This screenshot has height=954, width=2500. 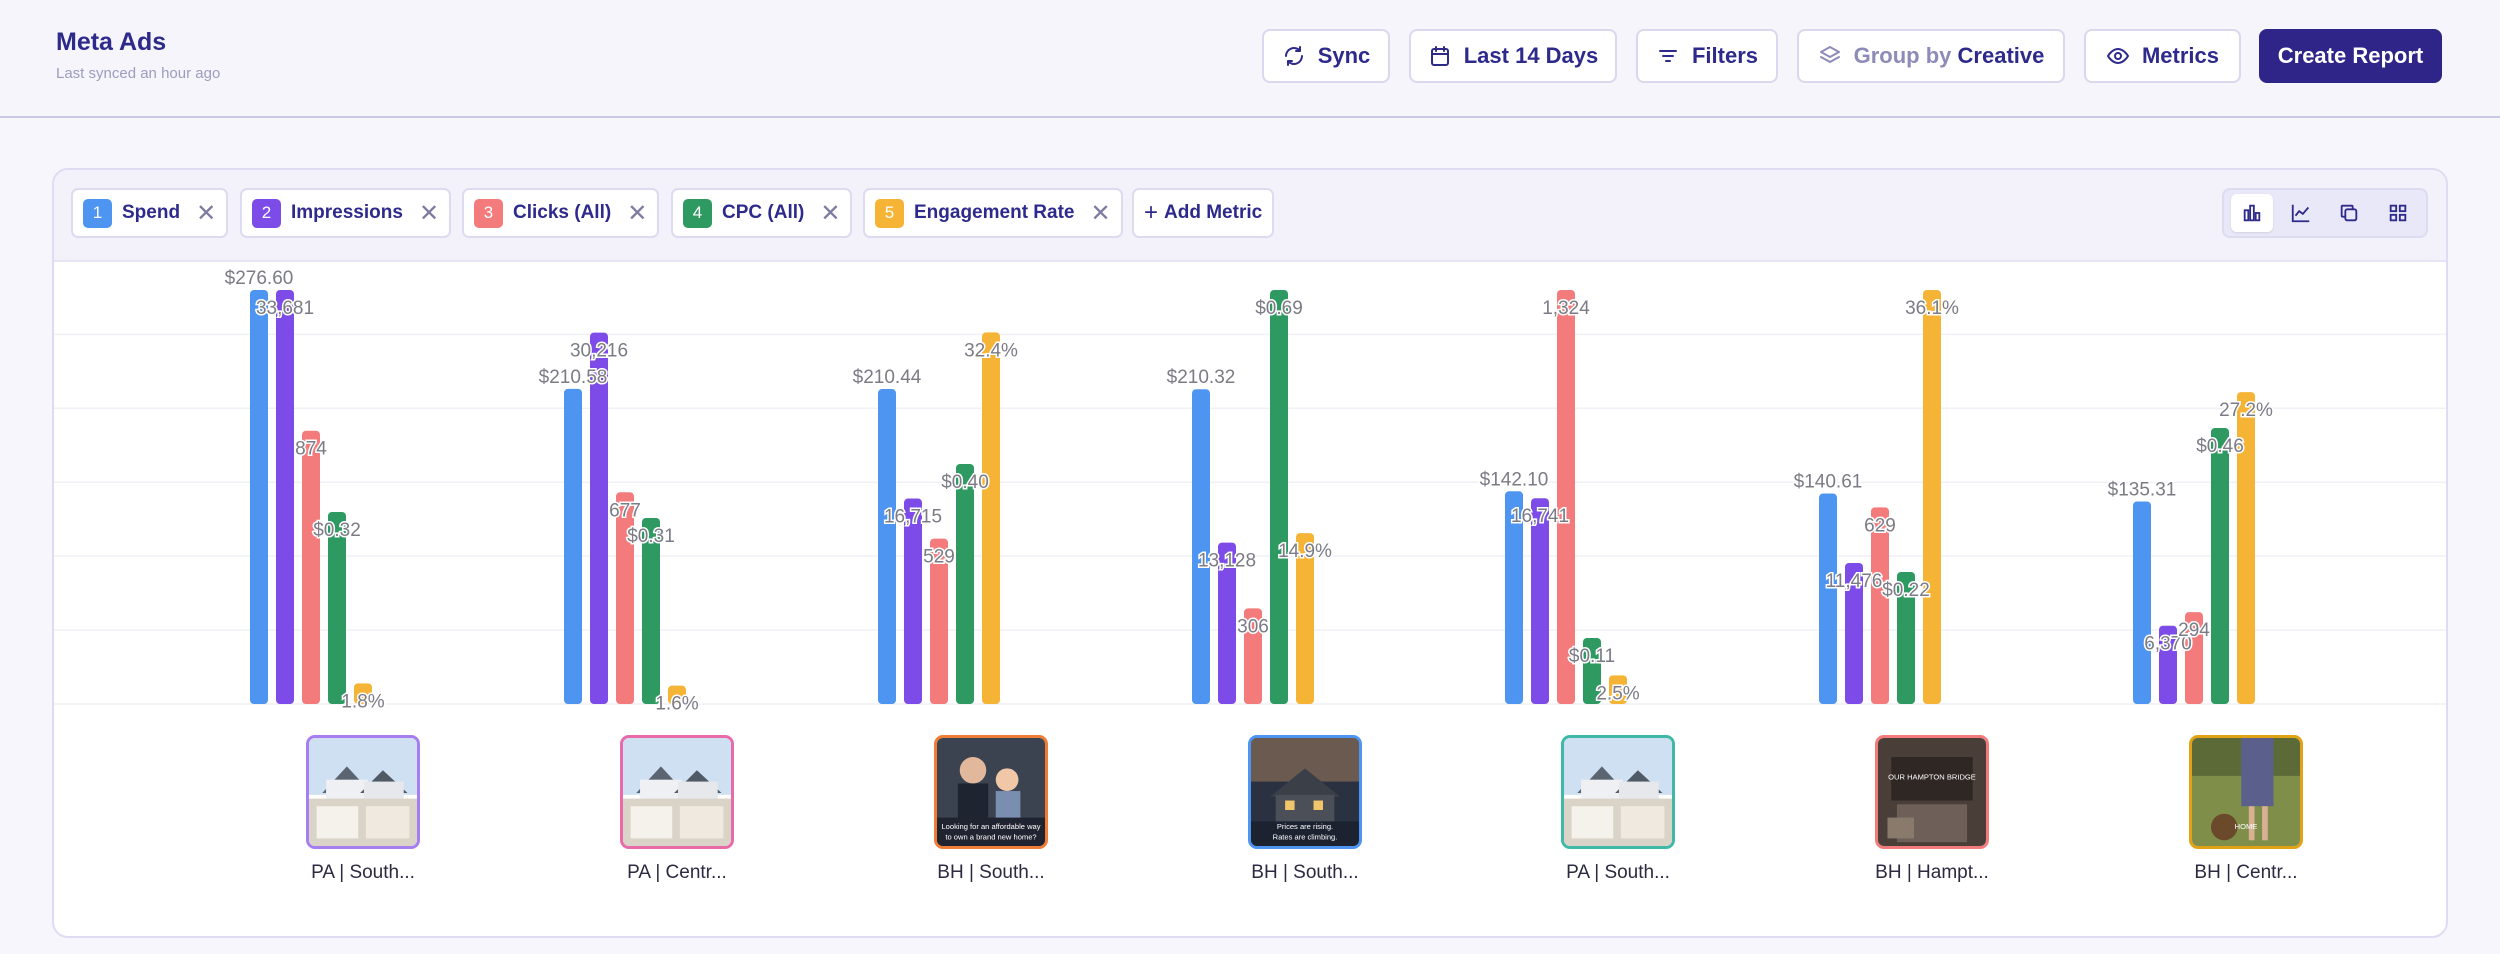 I want to click on bar-chart-view-button, so click(x=2252, y=213).